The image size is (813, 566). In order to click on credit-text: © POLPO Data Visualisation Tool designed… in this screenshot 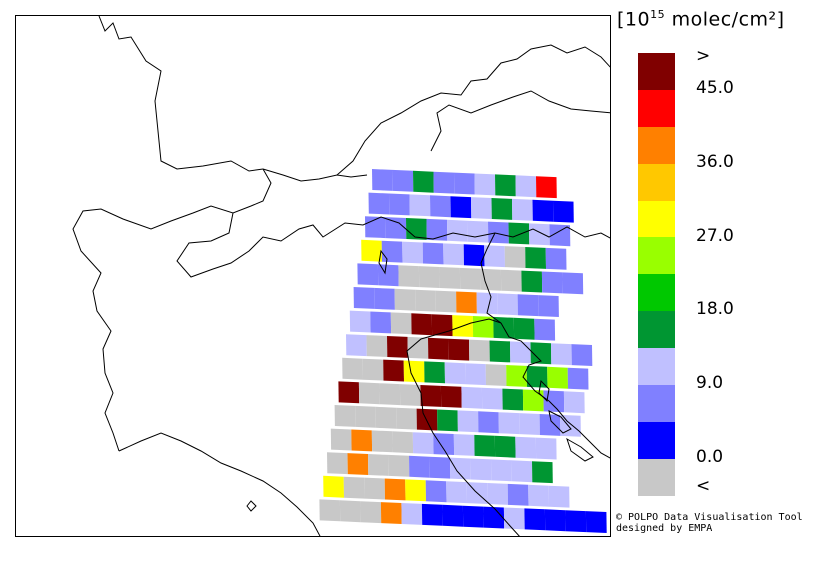, I will do `click(709, 523)`.